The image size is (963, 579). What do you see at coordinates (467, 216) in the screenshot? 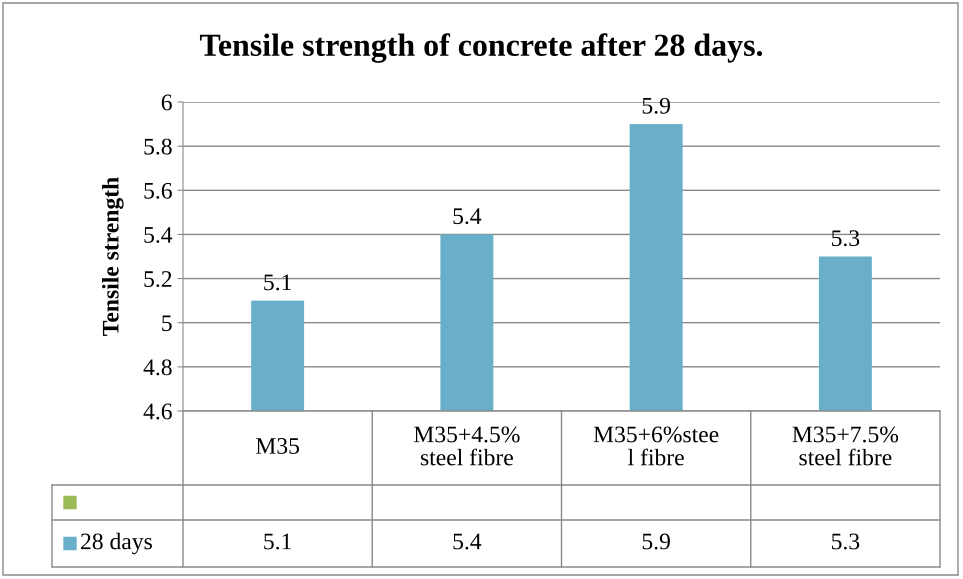
I see `annotation: 5.4` at bounding box center [467, 216].